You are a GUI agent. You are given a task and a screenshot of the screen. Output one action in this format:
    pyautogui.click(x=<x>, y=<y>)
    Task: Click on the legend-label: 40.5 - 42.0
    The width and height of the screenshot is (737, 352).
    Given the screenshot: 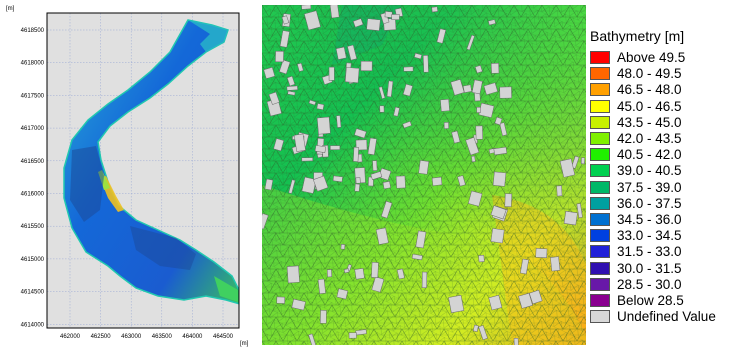 What is the action you would take?
    pyautogui.click(x=649, y=155)
    